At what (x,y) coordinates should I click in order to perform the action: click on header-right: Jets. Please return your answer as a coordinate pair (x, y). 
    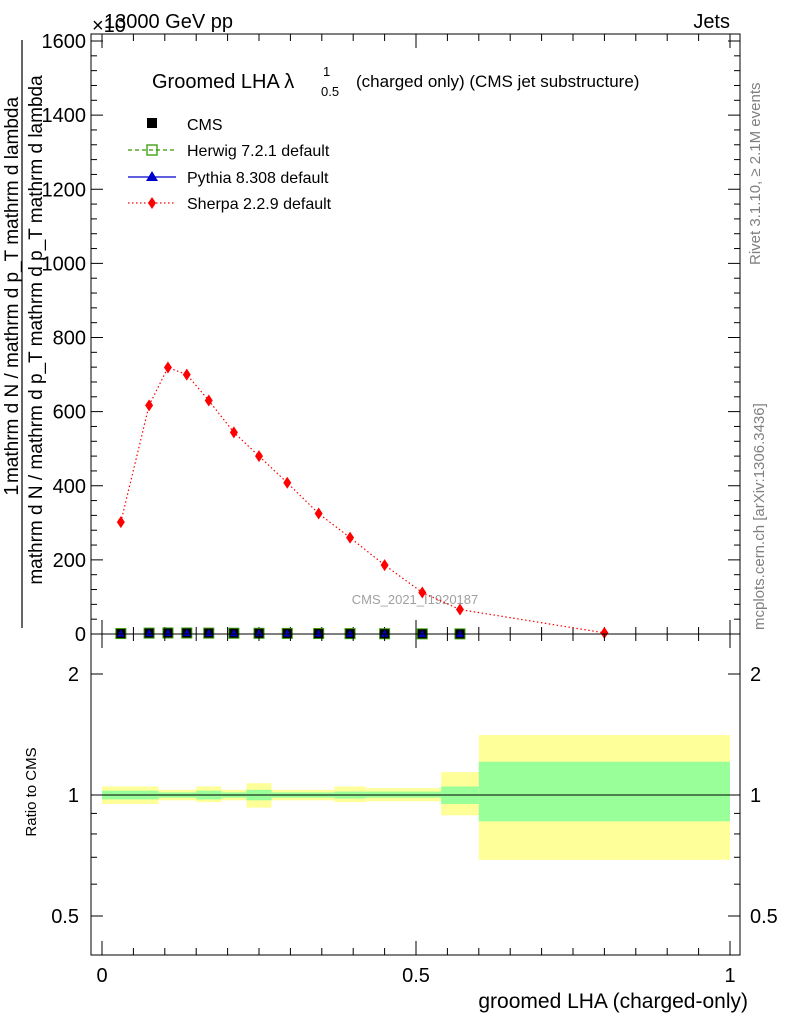
    Looking at the image, I should click on (711, 22).